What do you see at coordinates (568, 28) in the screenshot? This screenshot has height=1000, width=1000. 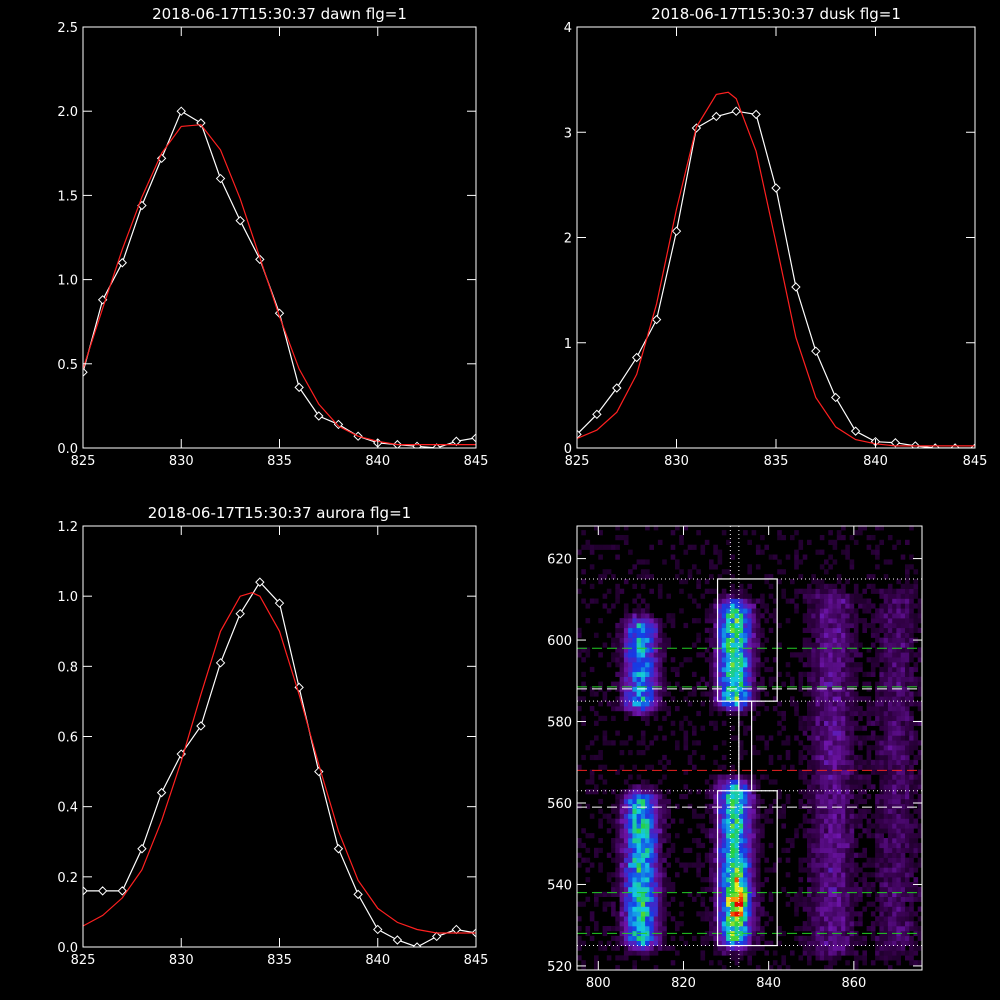 I see `y-tick-label: 4` at bounding box center [568, 28].